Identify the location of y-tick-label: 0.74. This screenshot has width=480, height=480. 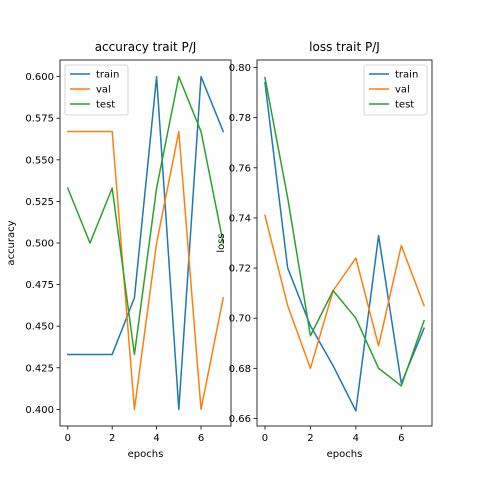
(240, 218).